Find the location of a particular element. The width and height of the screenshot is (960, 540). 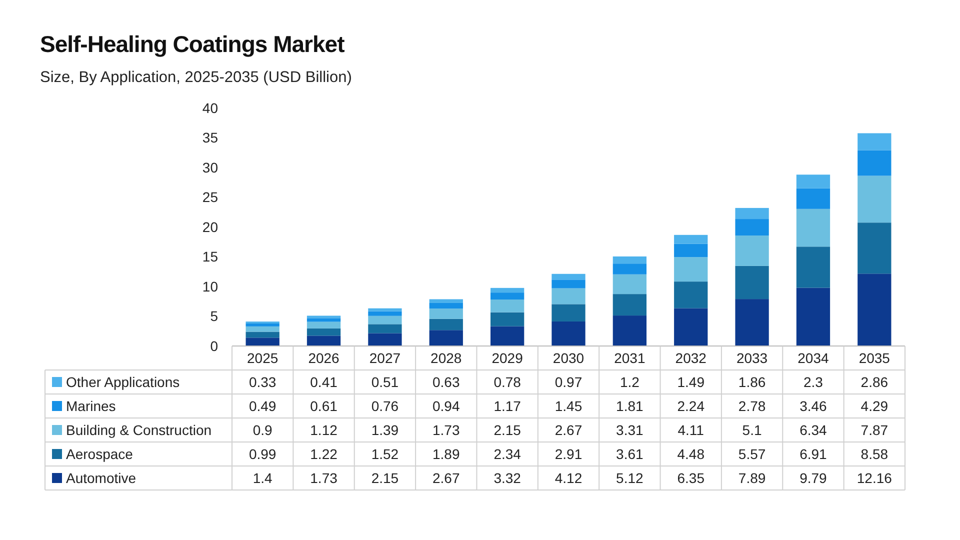

x-tick-label: 2035 is located at coordinates (874, 358).